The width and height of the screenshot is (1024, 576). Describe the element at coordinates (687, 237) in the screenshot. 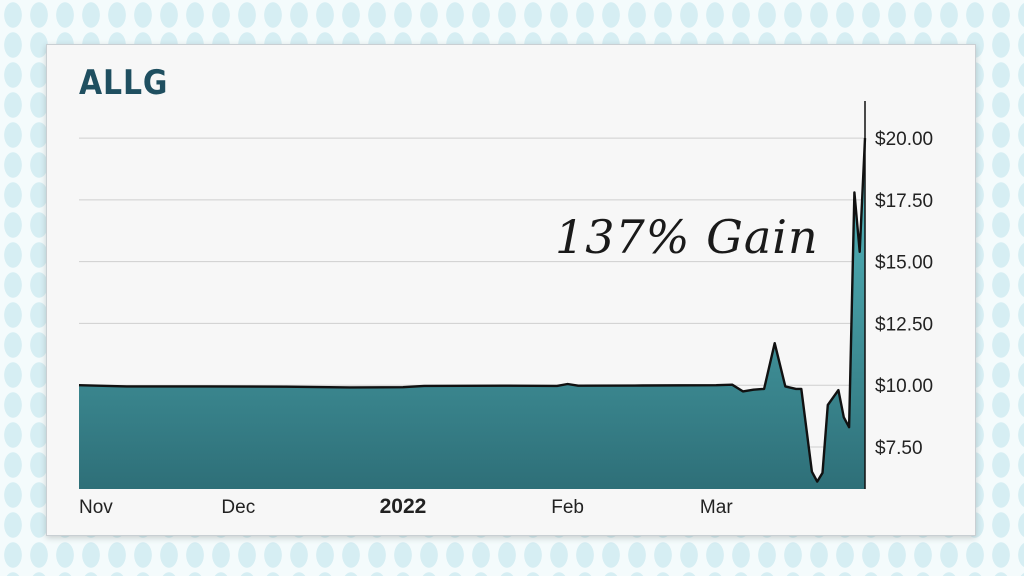

I see `gain-annotation: 137% Gain` at that location.